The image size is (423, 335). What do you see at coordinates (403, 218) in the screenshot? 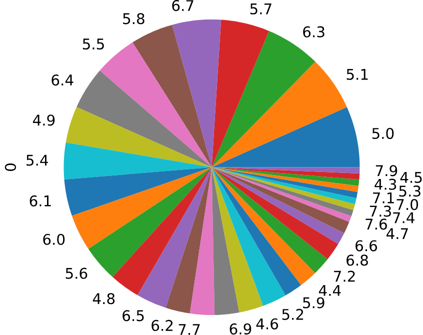
I see `slice-label: 7.4` at bounding box center [403, 218].